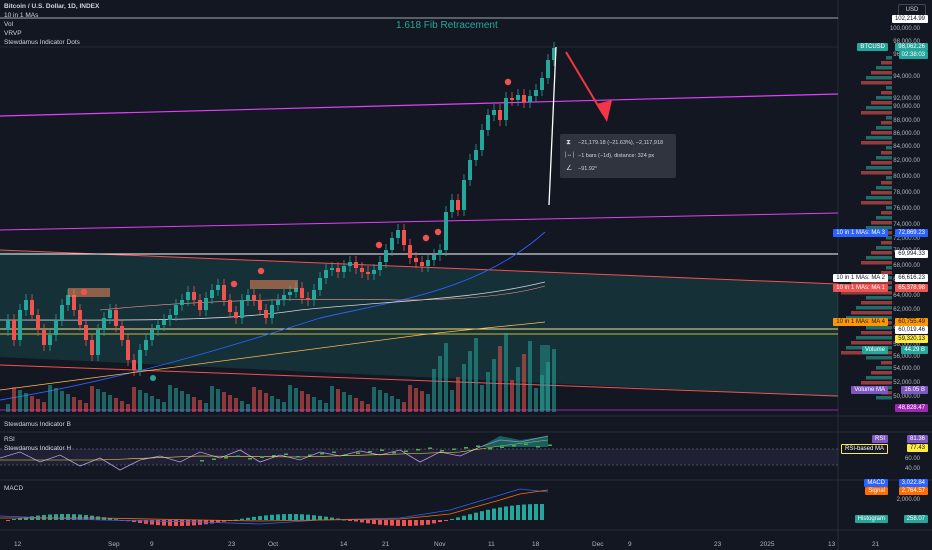 This screenshot has width=932, height=550. I want to click on indicator-h-legend: Stewdamus Indicator H, so click(38, 448).